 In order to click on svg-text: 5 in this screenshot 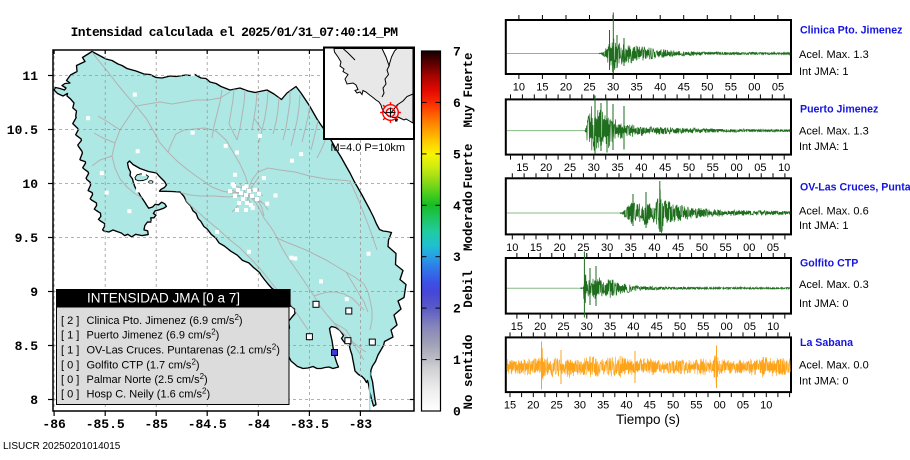, I will do `click(457, 154)`.